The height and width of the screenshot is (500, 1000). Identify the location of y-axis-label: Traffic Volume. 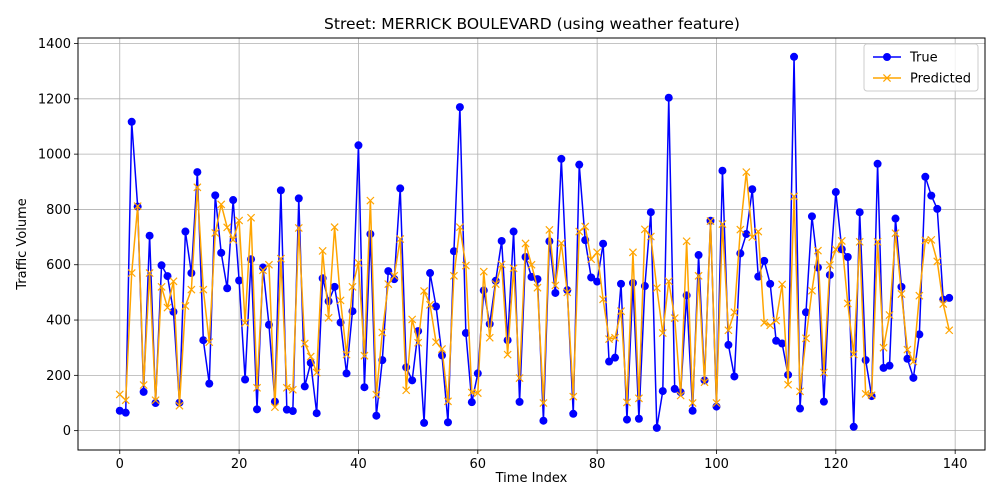
(22, 244).